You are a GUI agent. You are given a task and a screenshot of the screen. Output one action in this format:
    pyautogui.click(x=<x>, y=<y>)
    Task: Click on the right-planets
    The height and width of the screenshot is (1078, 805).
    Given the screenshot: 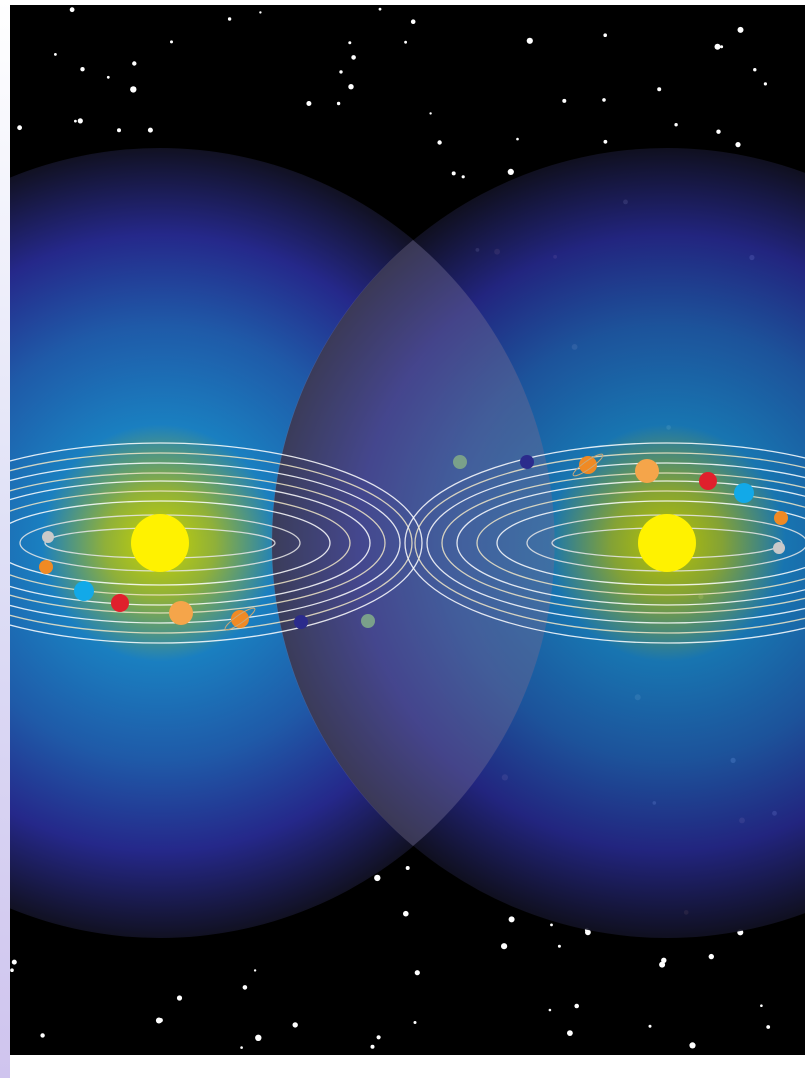 What is the action you would take?
    pyautogui.click(x=620, y=503)
    